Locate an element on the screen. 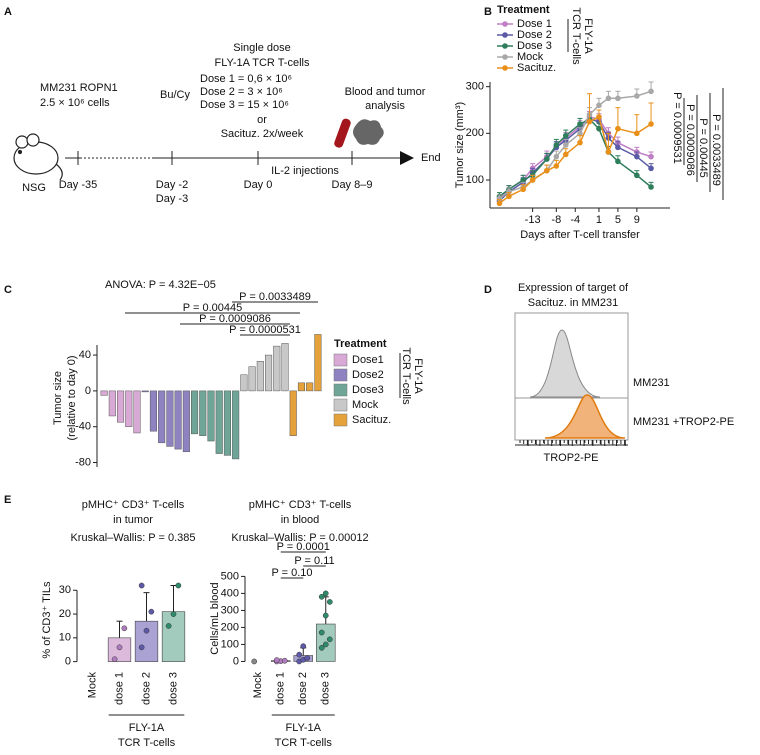 Image resolution: width=760 pixels, height=755 pixels. y-tick-label: 100 is located at coordinates (230, 644).